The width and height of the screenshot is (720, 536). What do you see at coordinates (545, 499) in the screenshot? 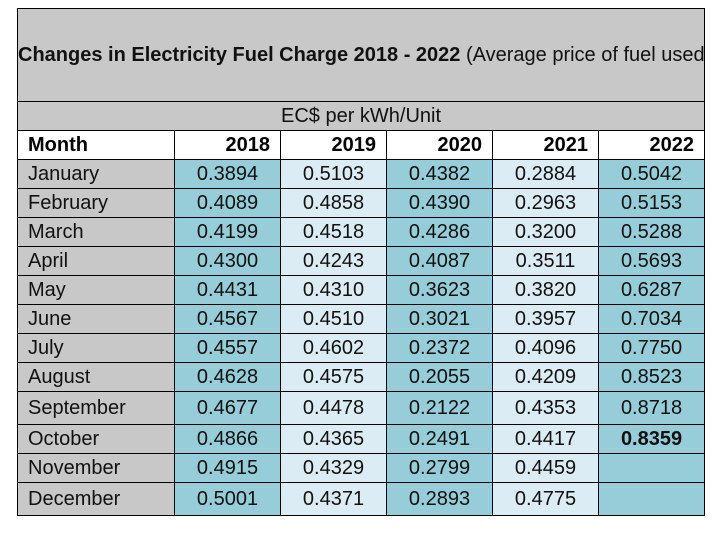
I see `value-cell-2021: 0.4775` at bounding box center [545, 499].